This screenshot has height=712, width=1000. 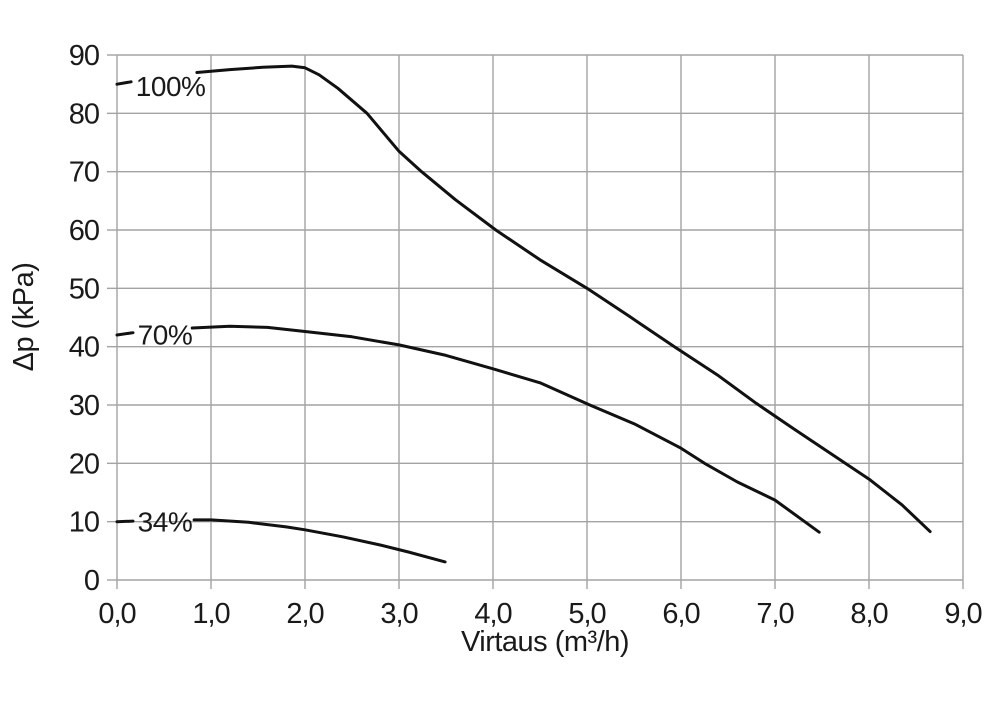 I want to click on y-tick-label: 30, so click(x=84, y=406).